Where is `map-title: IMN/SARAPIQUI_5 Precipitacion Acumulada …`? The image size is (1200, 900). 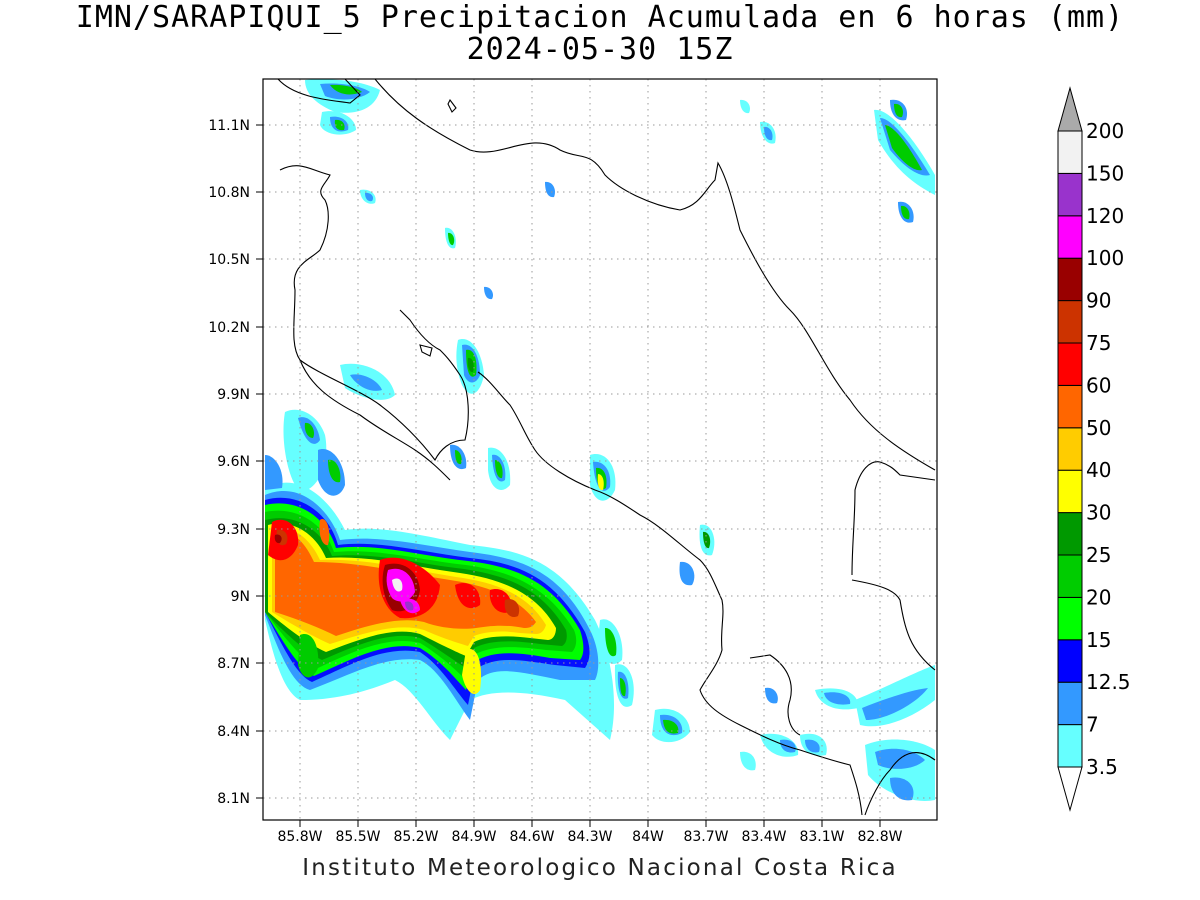 map-title: IMN/SARAPIQUI_5 Precipitacion Acumulada … is located at coordinates (600, 17).